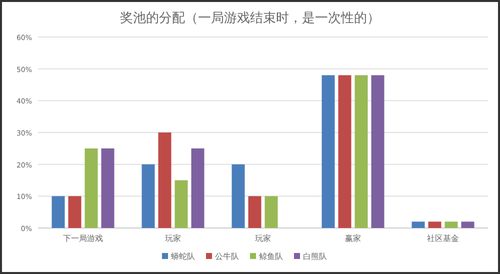 This screenshot has height=274, width=500. What do you see at coordinates (353, 238) in the screenshot?
I see `x-tick-label: 赢家` at bounding box center [353, 238].